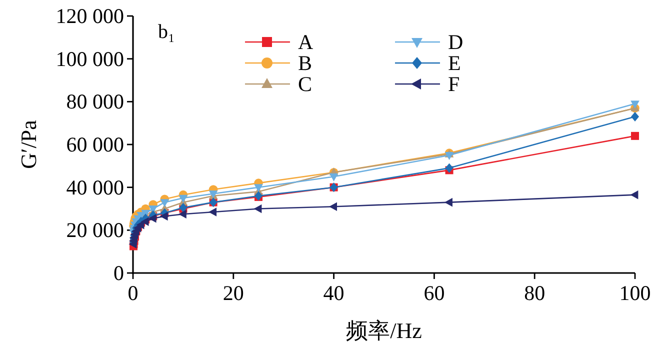  Describe the element at coordinates (166, 32) in the screenshot. I see `annotation: b₁` at that location.